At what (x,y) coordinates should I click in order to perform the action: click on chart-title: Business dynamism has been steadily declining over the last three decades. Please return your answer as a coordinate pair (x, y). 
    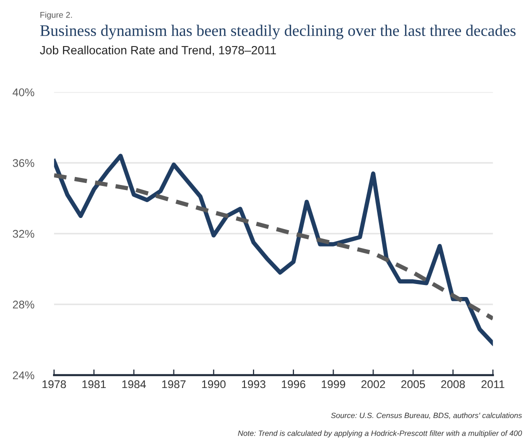
    Looking at the image, I should click on (278, 32).